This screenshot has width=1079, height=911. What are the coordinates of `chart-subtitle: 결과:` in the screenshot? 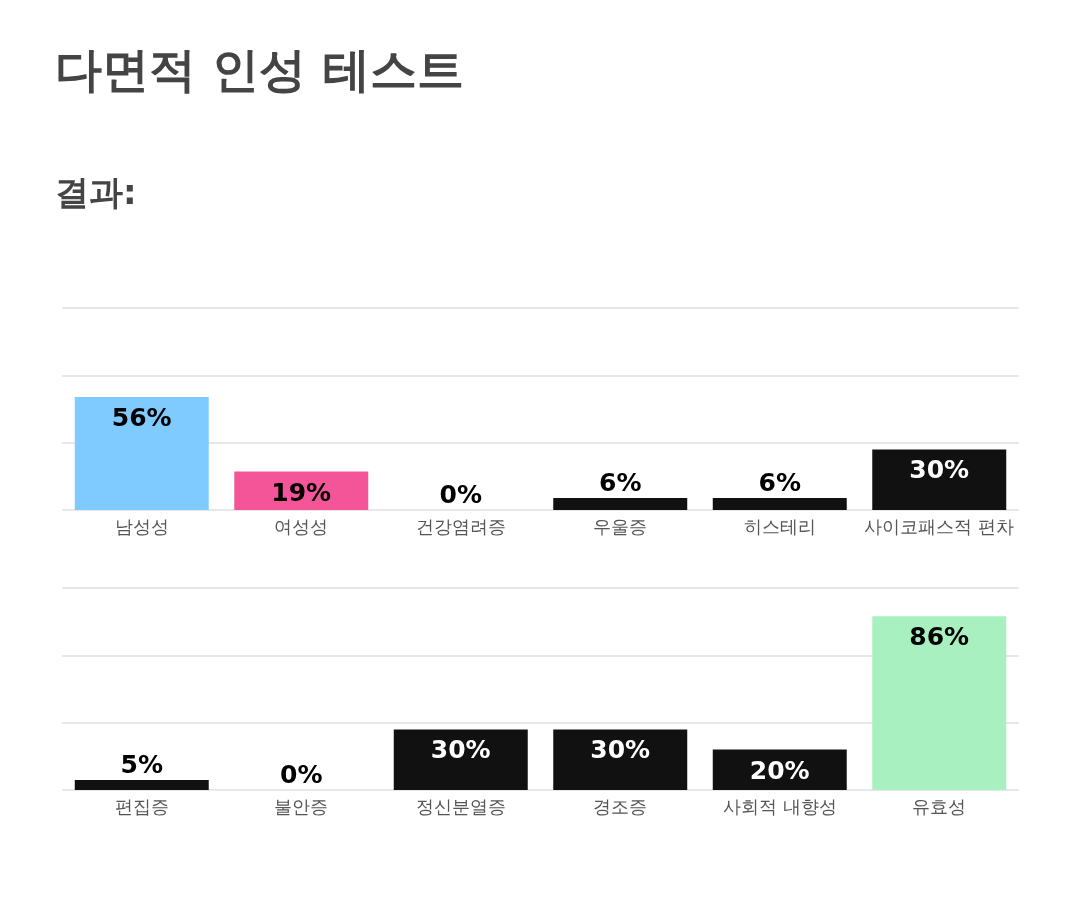 It's located at (96, 192).